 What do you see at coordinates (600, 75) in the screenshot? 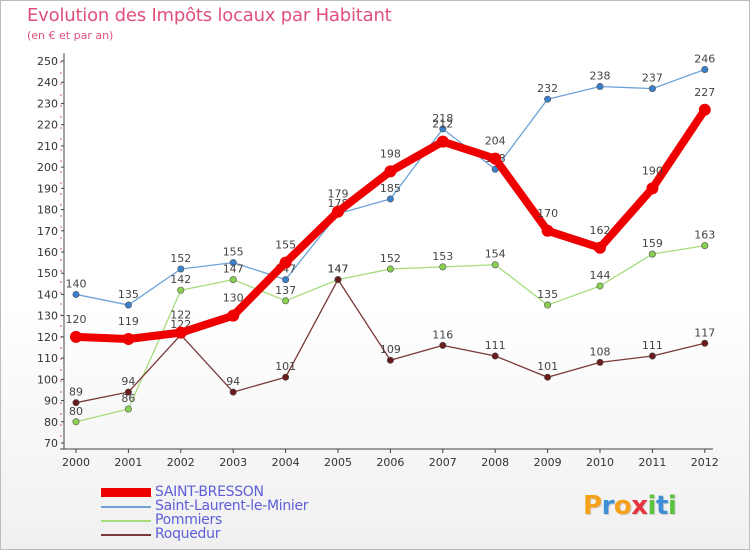
I see `data-label-saint-laurent-le-minier: 238` at bounding box center [600, 75].